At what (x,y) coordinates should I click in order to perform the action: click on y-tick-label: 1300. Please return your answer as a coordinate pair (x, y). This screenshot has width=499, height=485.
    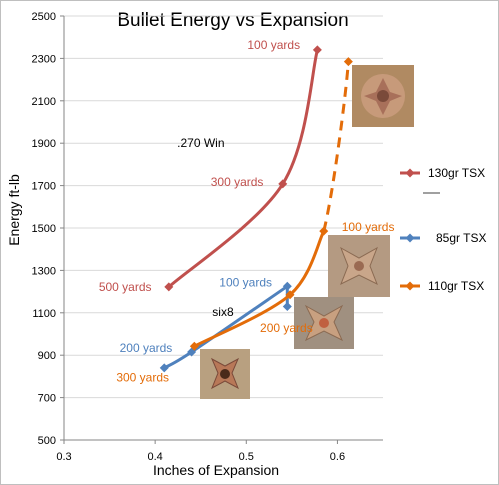
    Looking at the image, I should click on (44, 271).